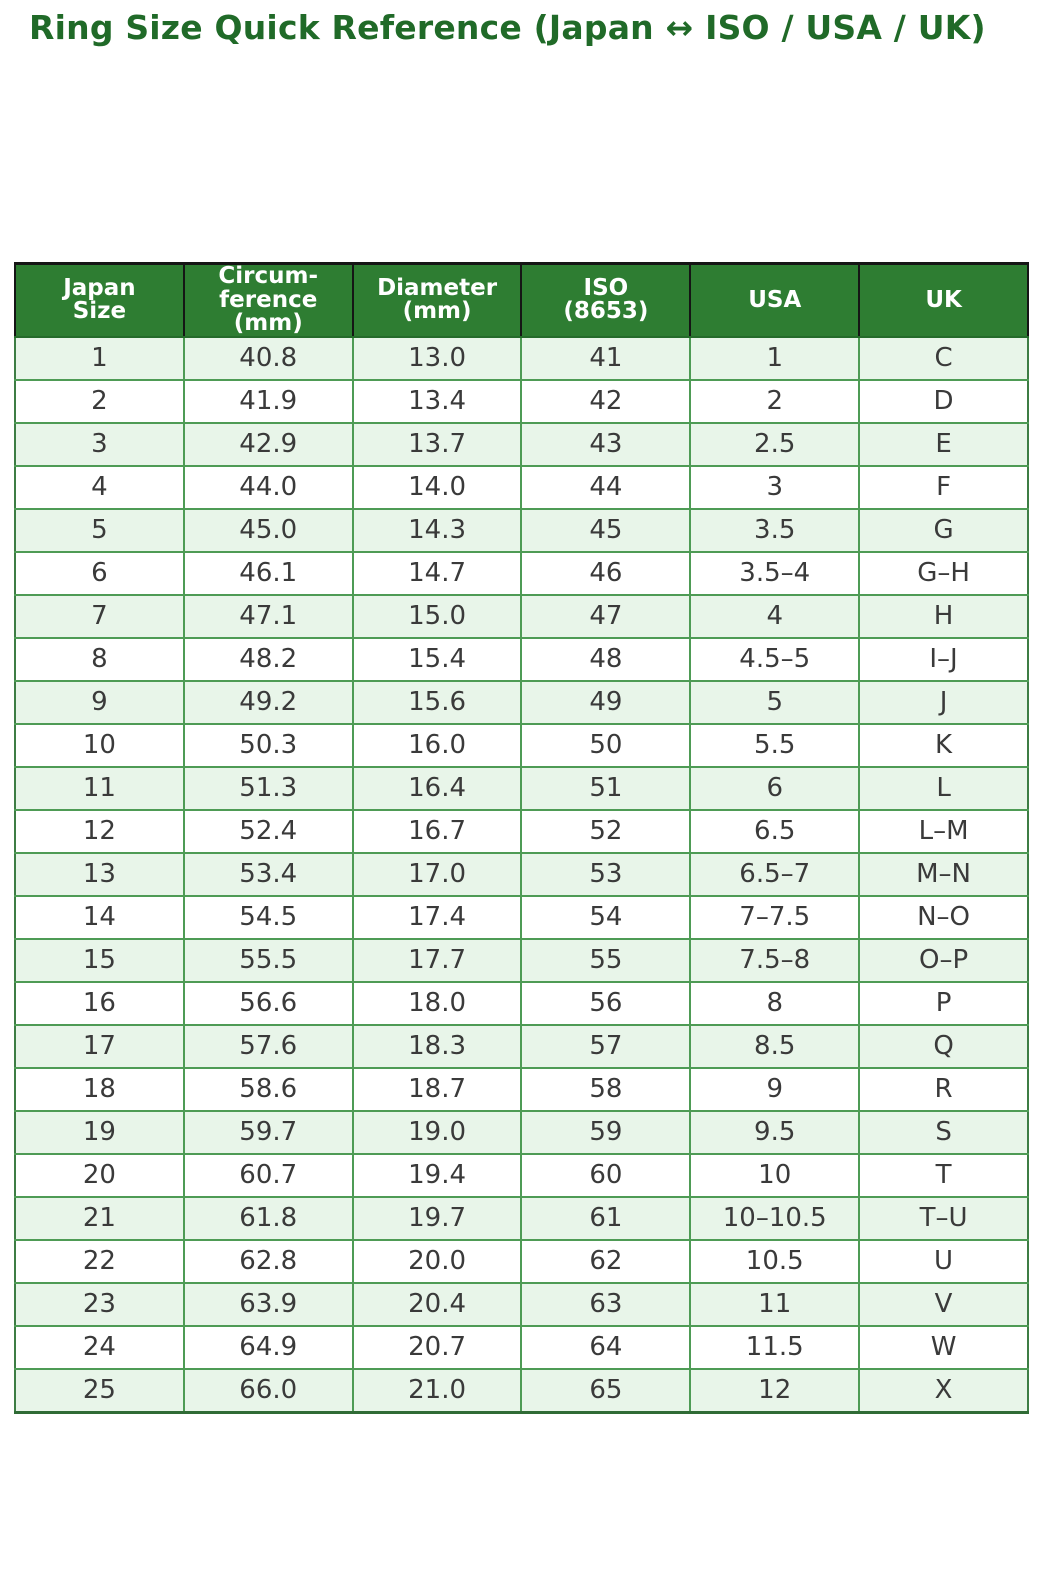 The image size is (1043, 1569). What do you see at coordinates (943, 1390) in the screenshot?
I see `cell-uk: X` at bounding box center [943, 1390].